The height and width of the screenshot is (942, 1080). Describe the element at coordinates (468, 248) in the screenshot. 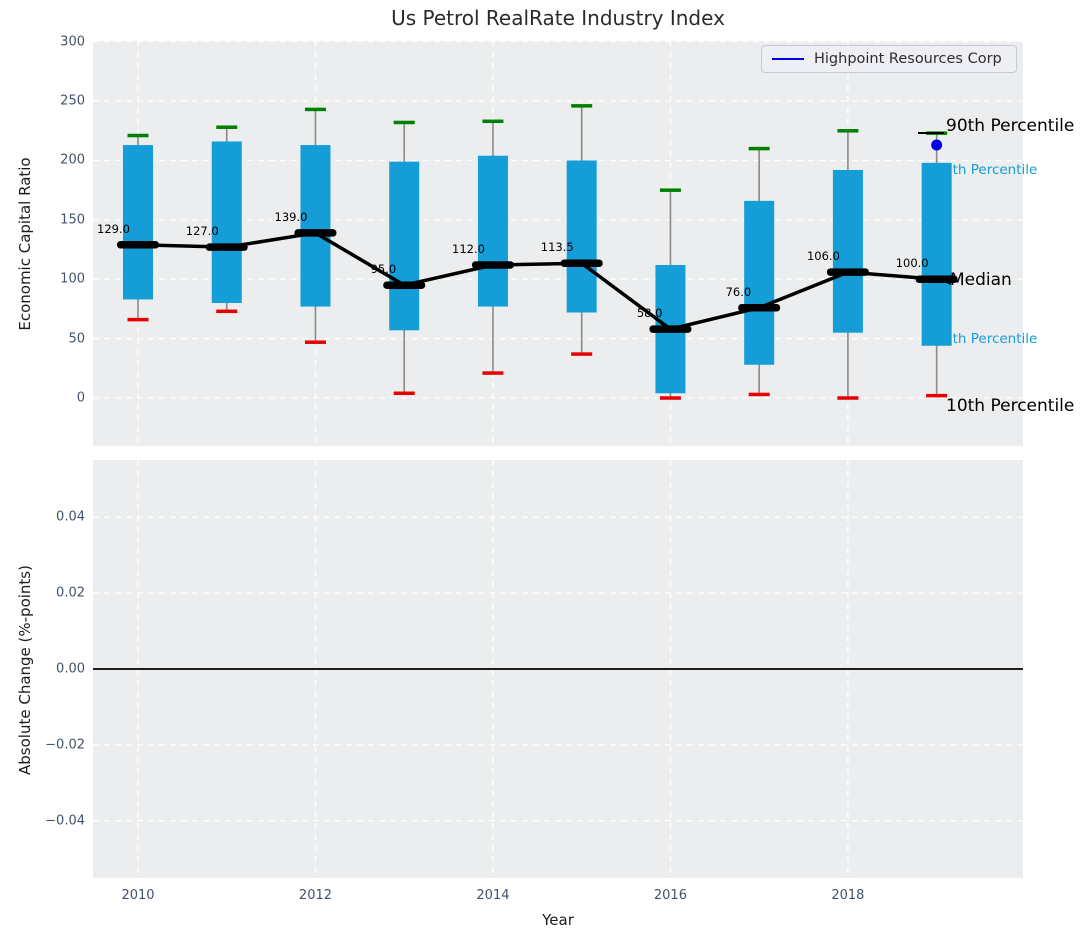

I see `median-value-label: 112.0` at that location.